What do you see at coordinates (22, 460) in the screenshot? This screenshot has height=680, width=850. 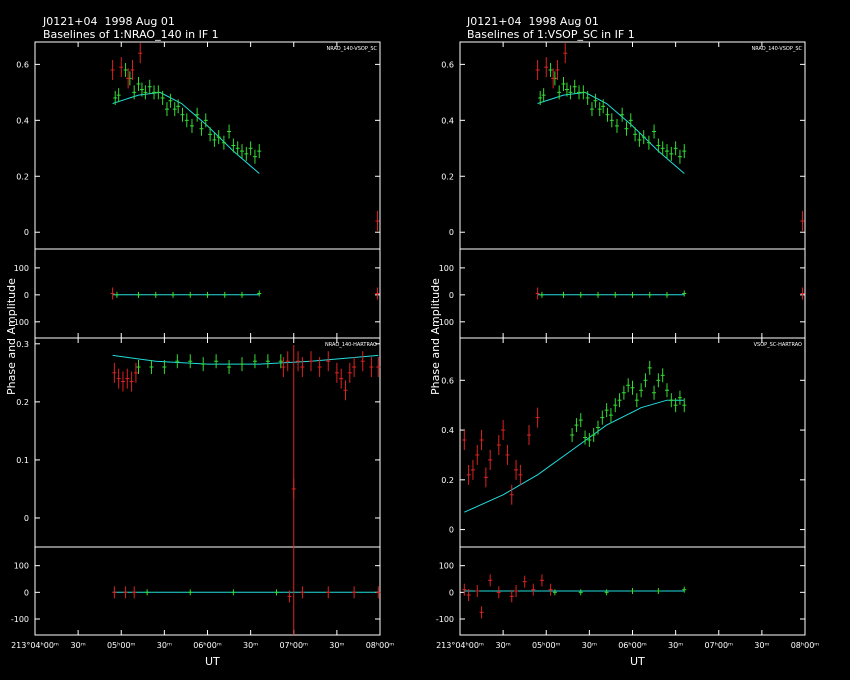 I see `amp-y-tick-label: 0.1` at bounding box center [22, 460].